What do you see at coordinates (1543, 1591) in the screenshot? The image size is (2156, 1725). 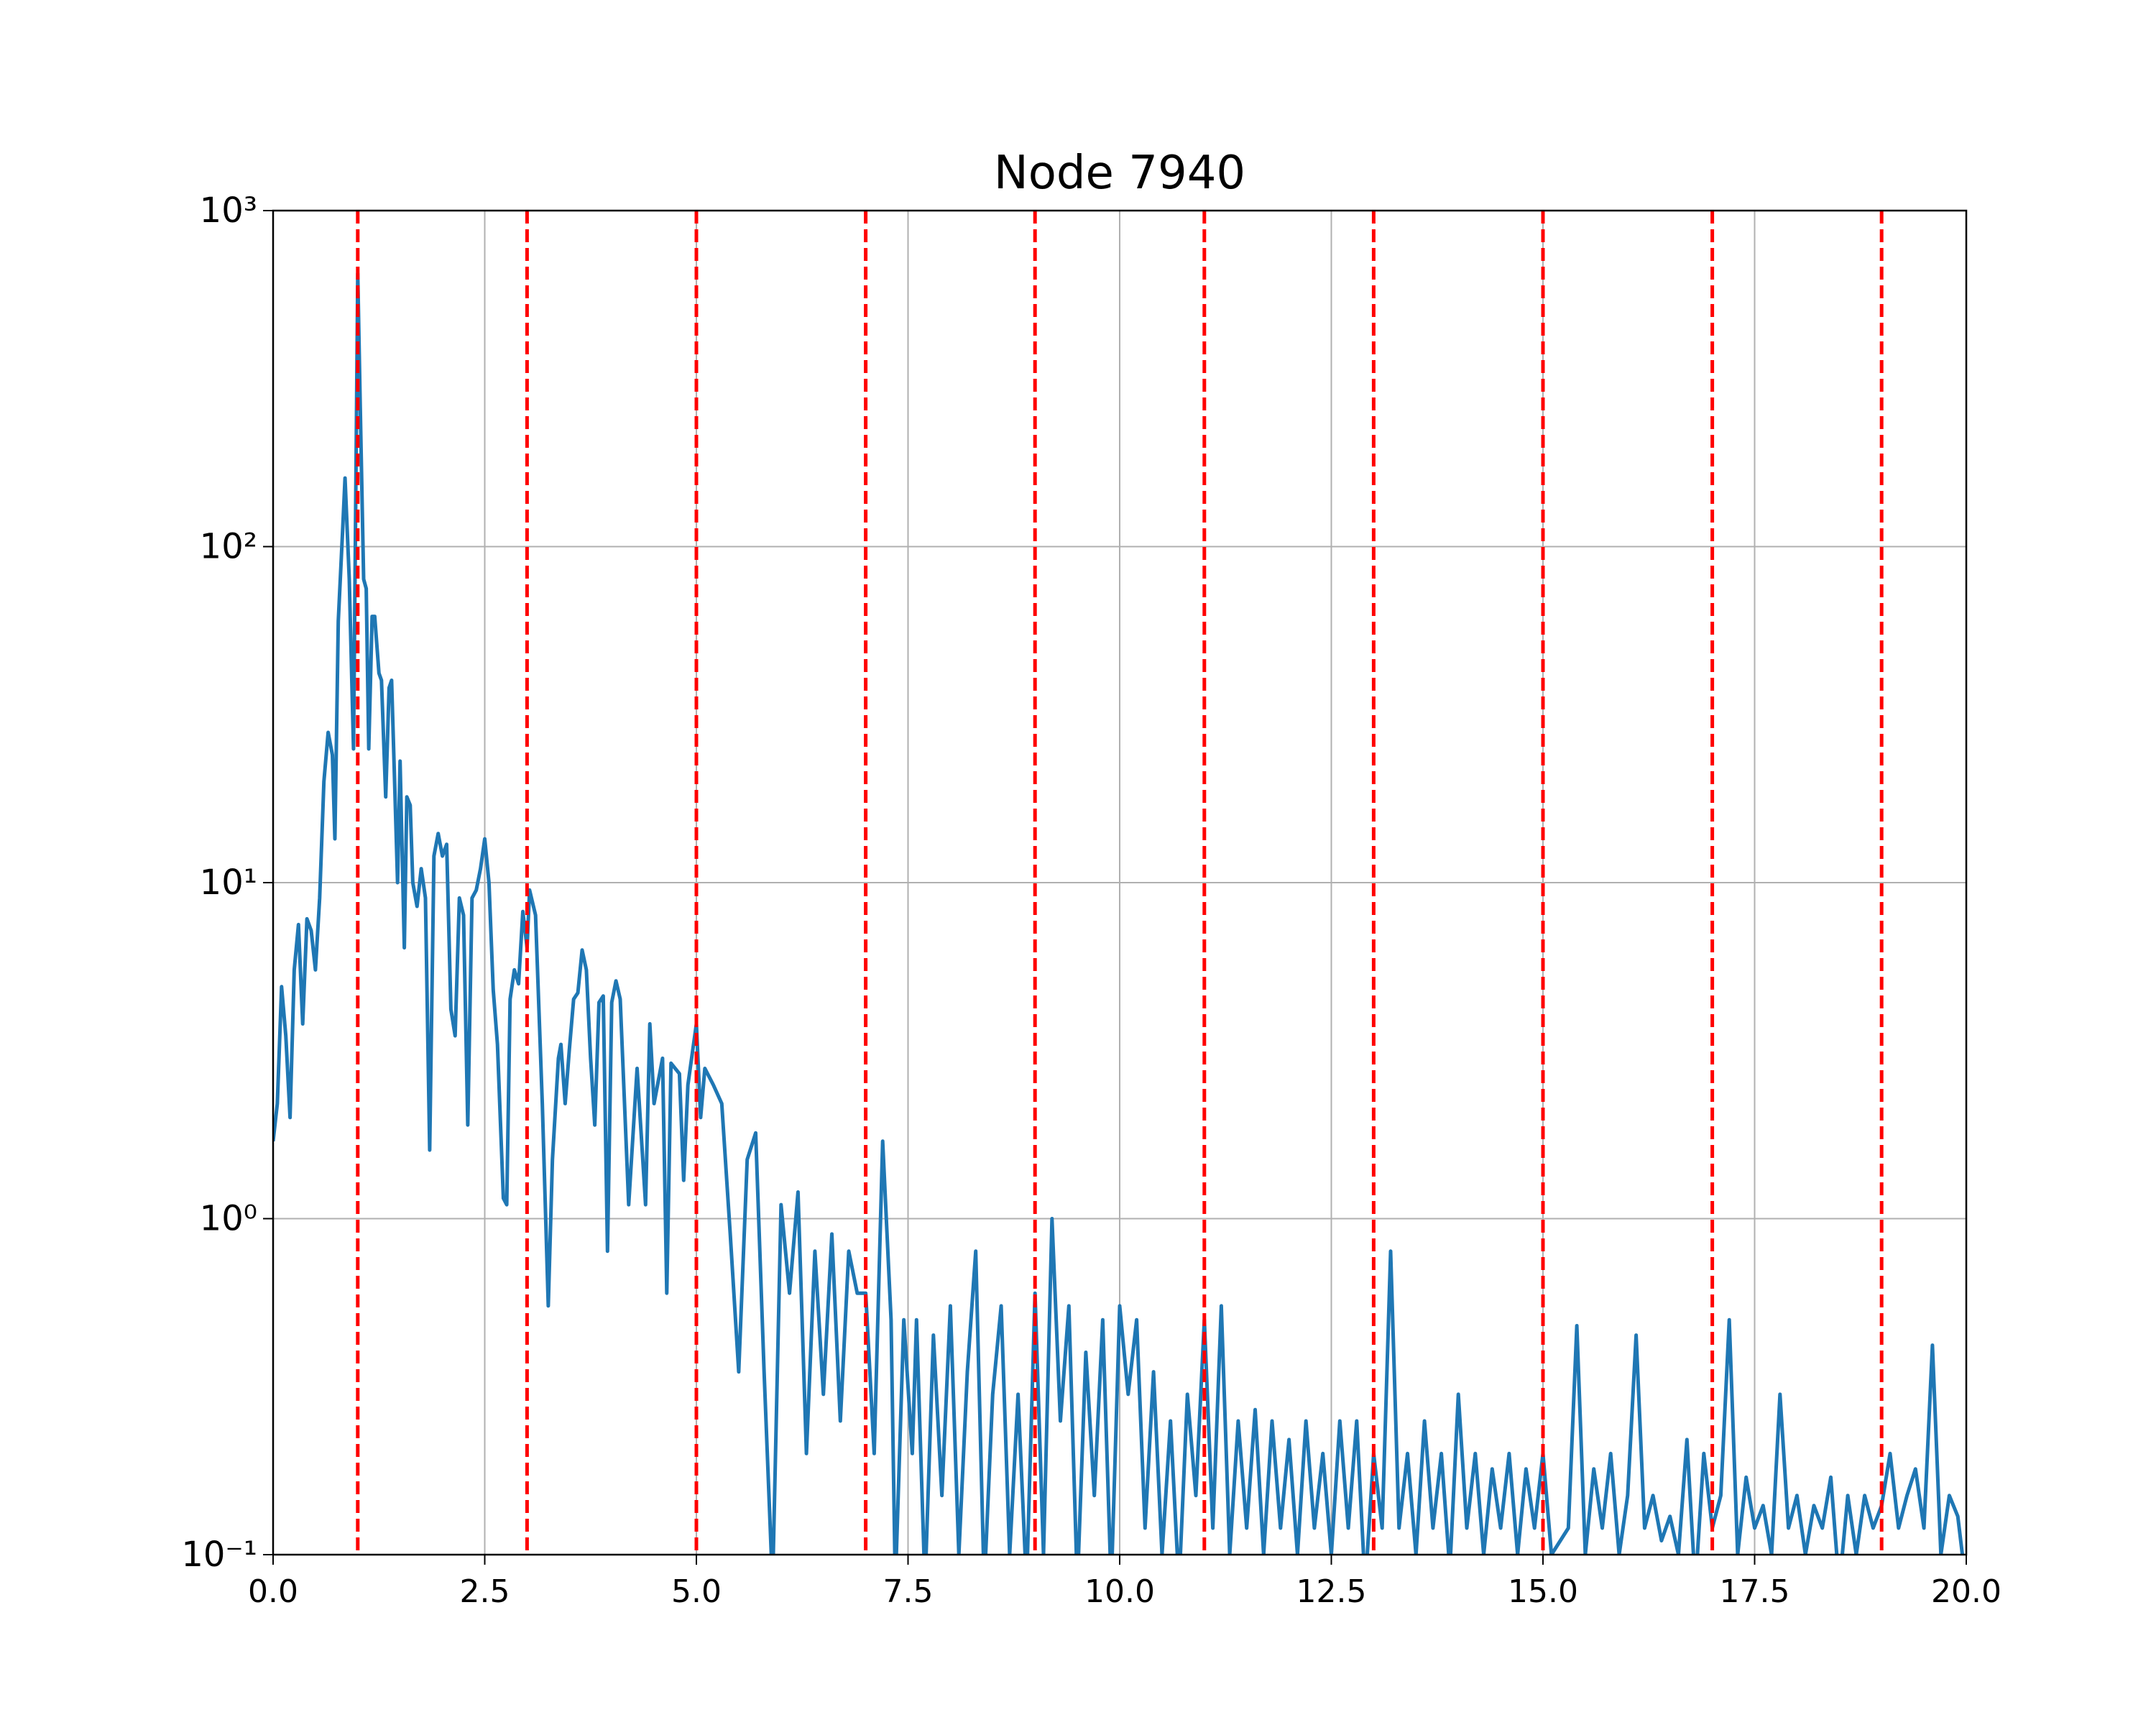 I see `x-tick-label: 15.0` at bounding box center [1543, 1591].